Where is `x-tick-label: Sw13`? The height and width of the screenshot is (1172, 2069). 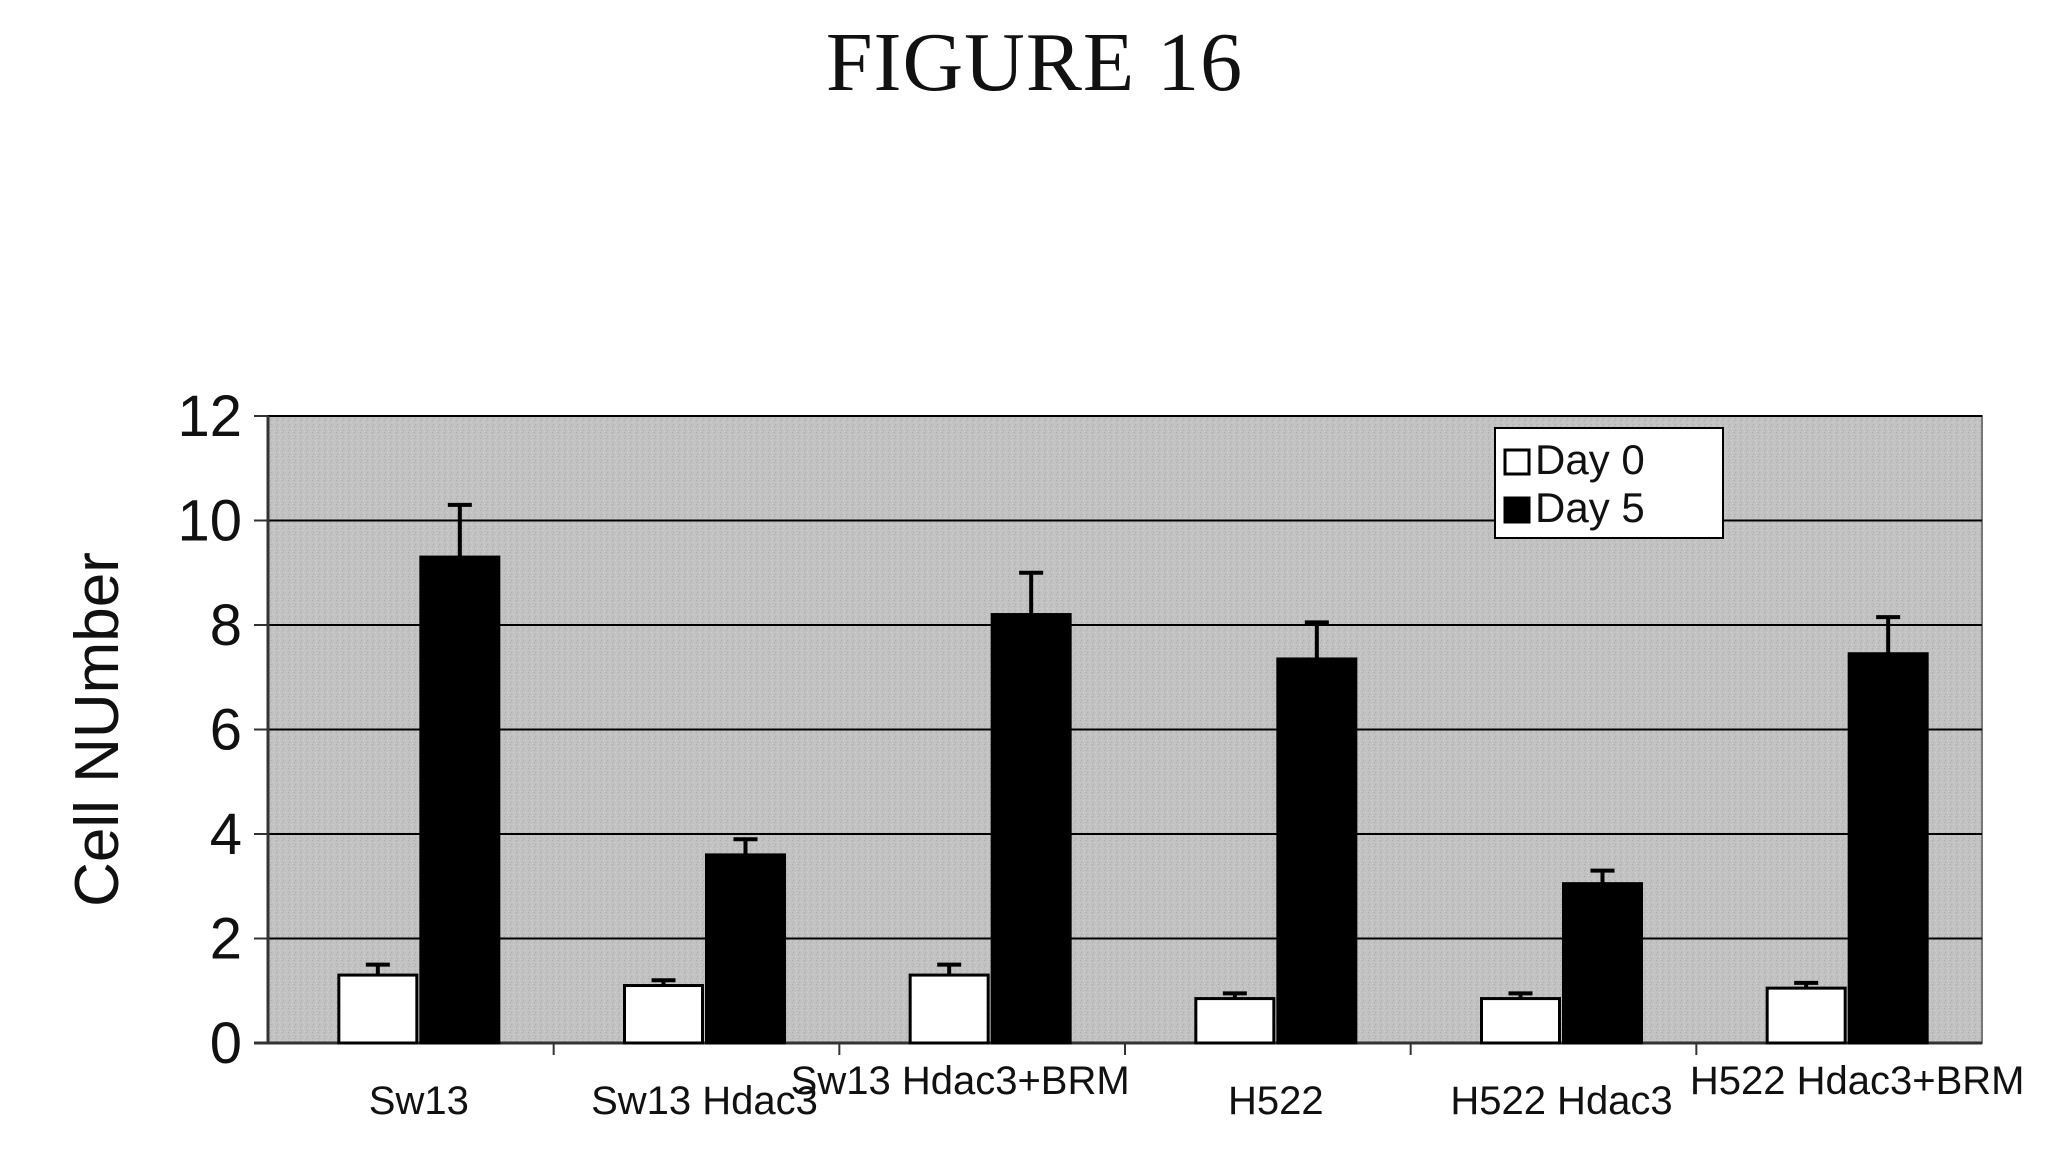
x-tick-label: Sw13 is located at coordinates (419, 1101).